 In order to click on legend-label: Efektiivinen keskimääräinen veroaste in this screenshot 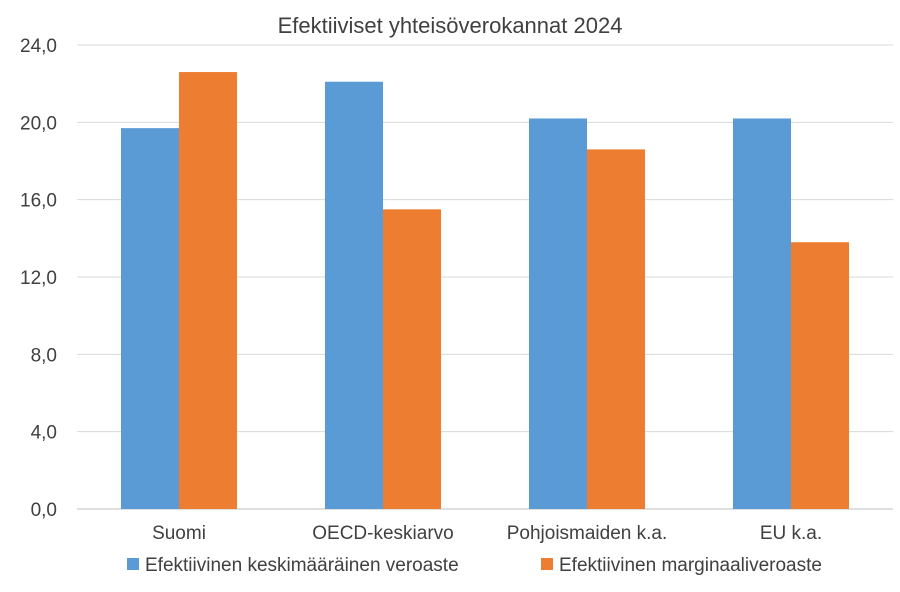, I will do `click(302, 565)`.